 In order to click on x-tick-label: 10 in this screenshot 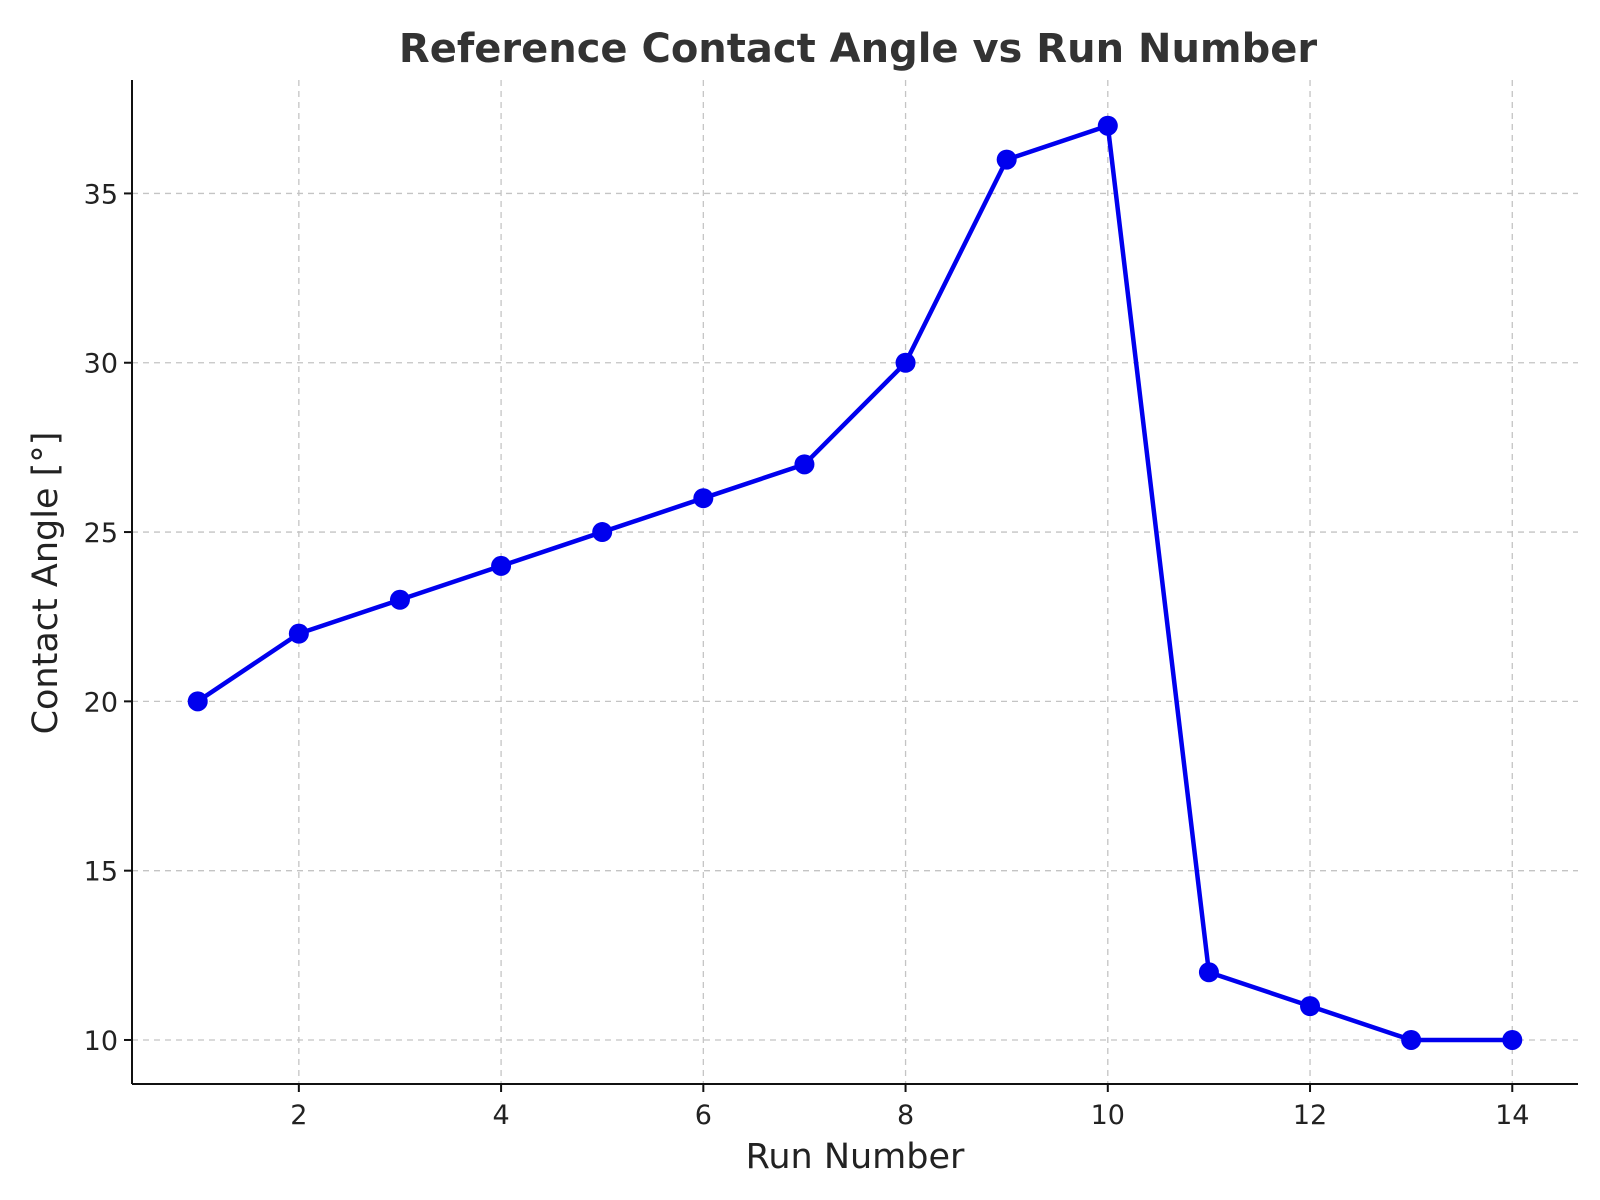, I will do `click(1108, 1115)`.